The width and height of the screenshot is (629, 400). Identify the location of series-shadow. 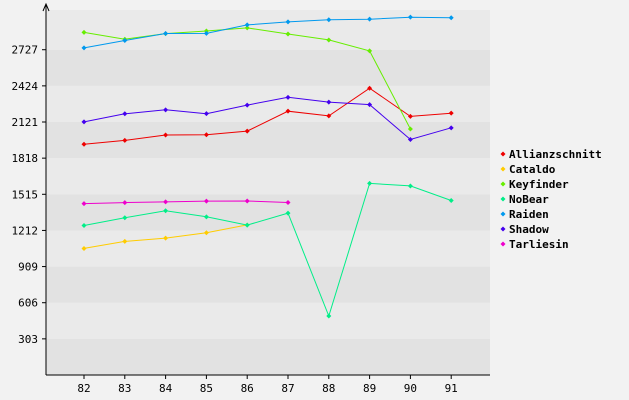
(267, 118).